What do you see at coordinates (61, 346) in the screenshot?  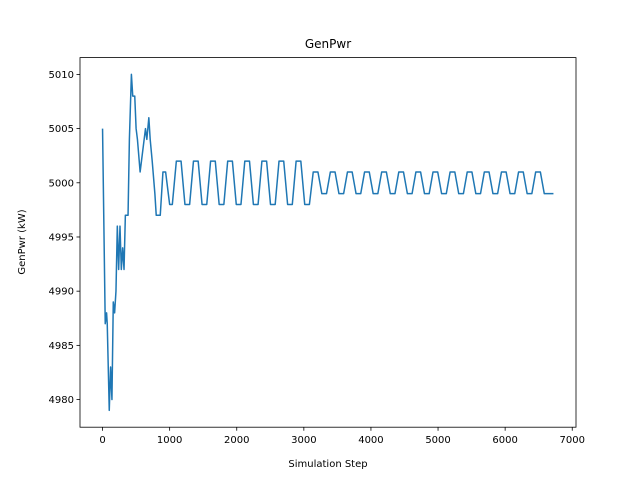 I see `y-tick-label: 4985` at bounding box center [61, 346].